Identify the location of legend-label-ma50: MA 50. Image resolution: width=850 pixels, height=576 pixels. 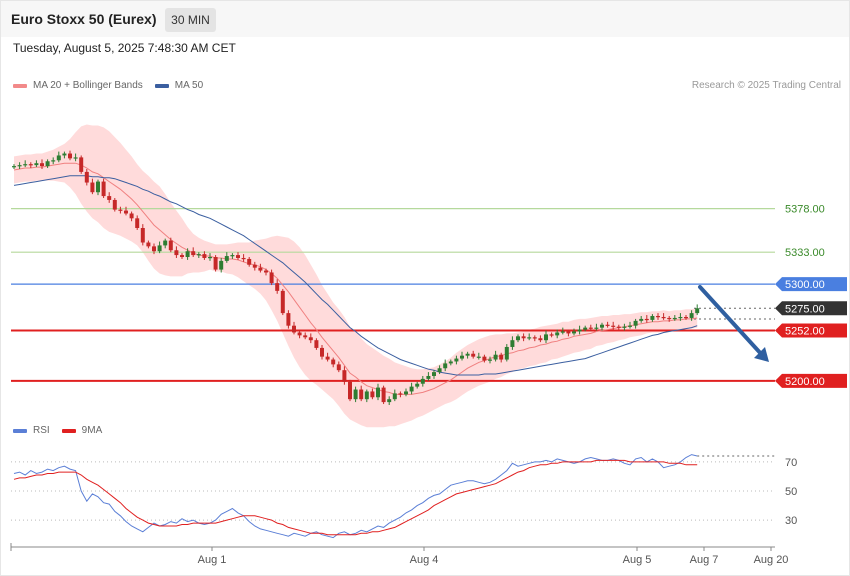
(189, 85).